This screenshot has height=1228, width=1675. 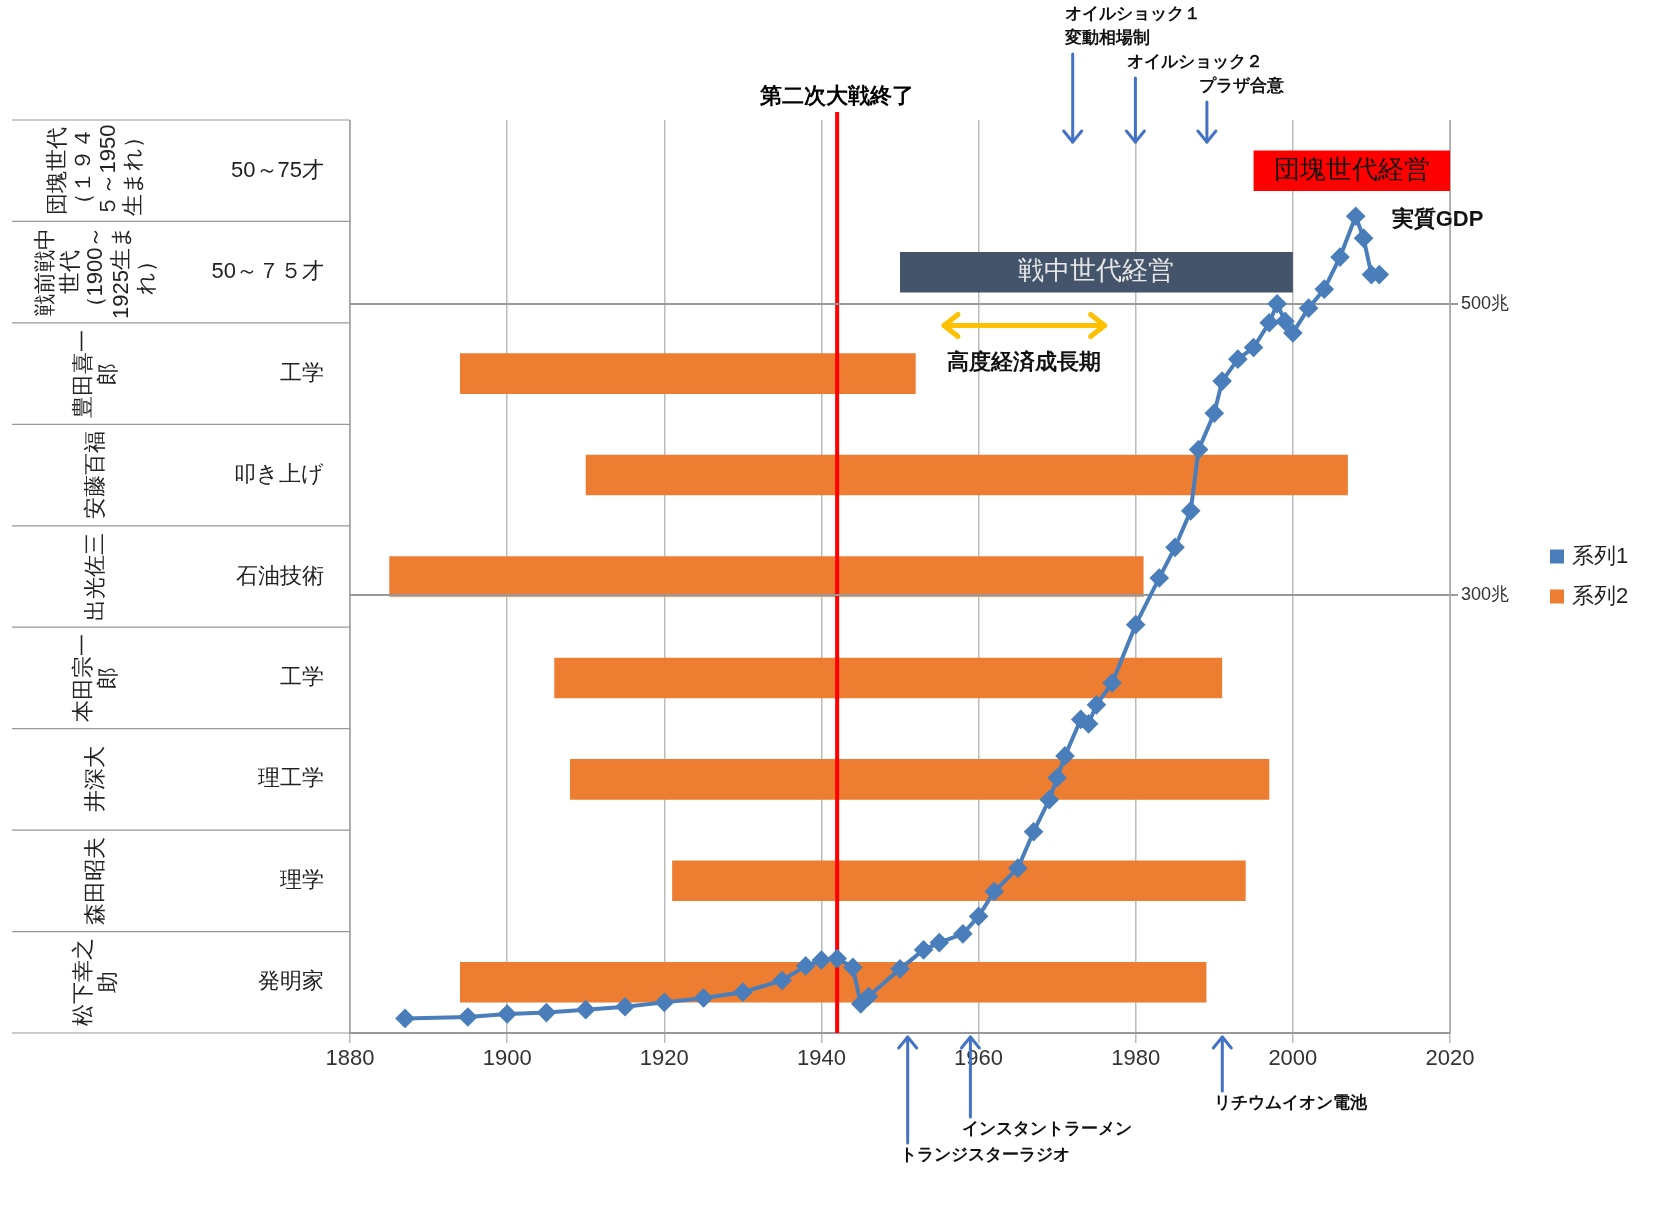 What do you see at coordinates (1291, 1103) in the screenshot?
I see `text: リチウムイオン電池` at bounding box center [1291, 1103].